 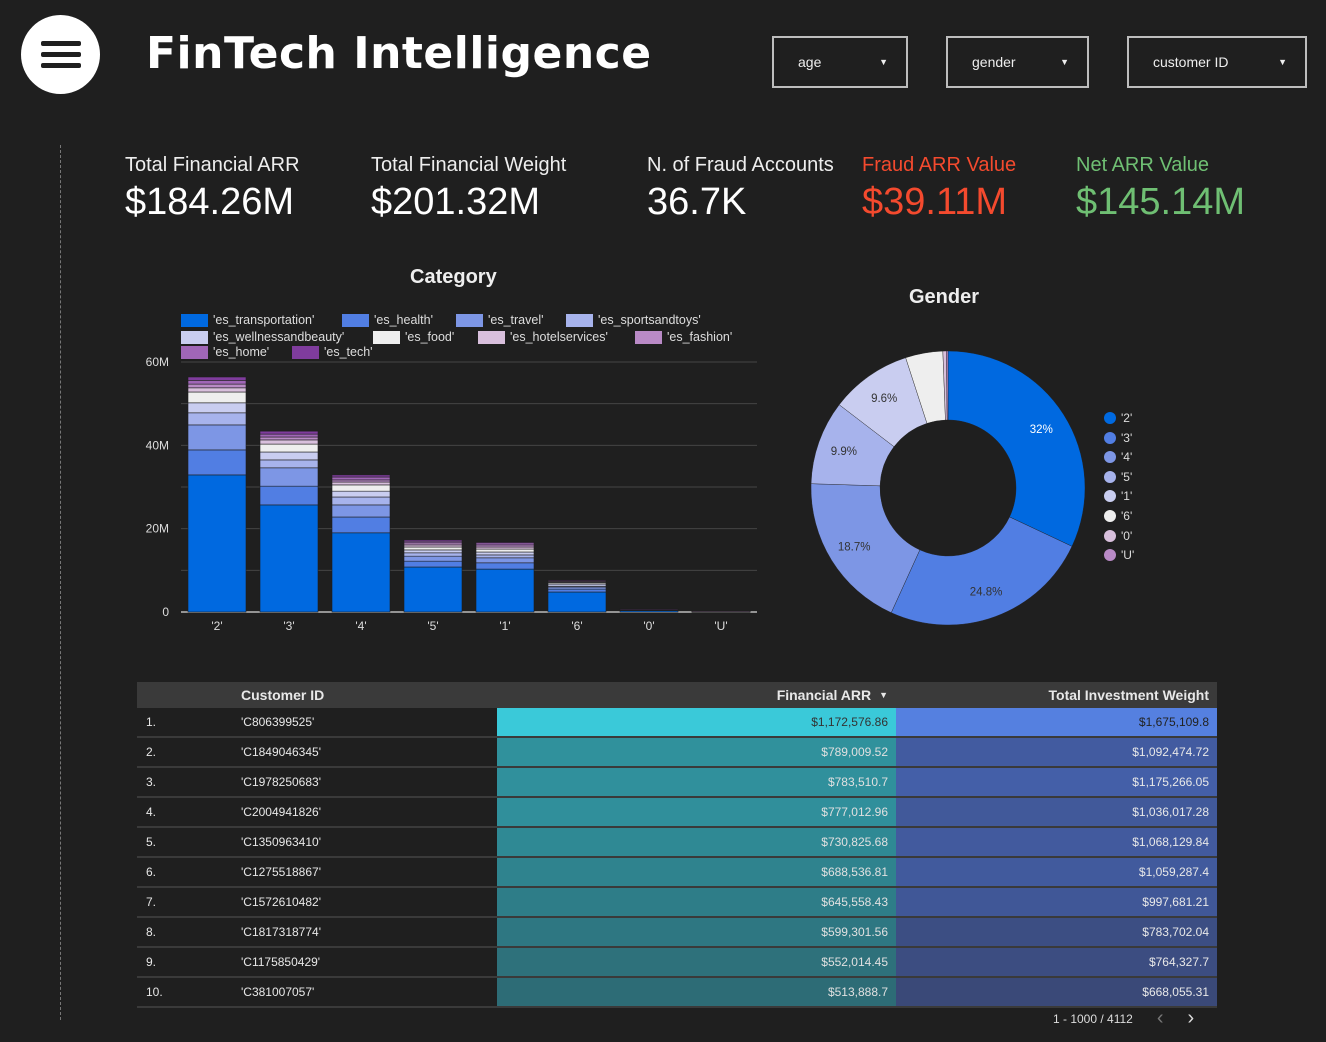 What do you see at coordinates (1118, 516) in the screenshot?
I see `legend-item: '6'` at bounding box center [1118, 516].